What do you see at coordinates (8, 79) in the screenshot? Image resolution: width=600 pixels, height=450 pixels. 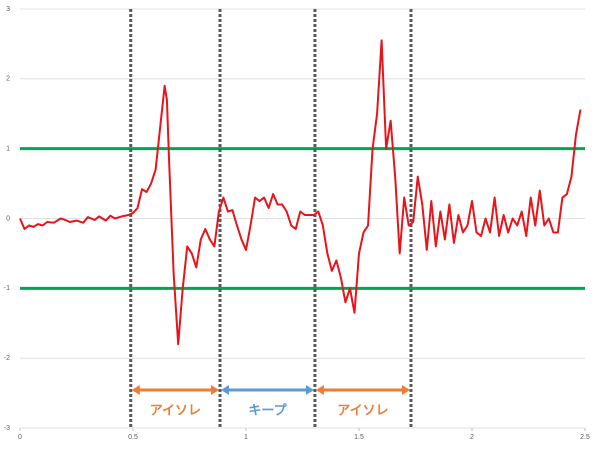 I see `y-tick-label: 2` at bounding box center [8, 79].